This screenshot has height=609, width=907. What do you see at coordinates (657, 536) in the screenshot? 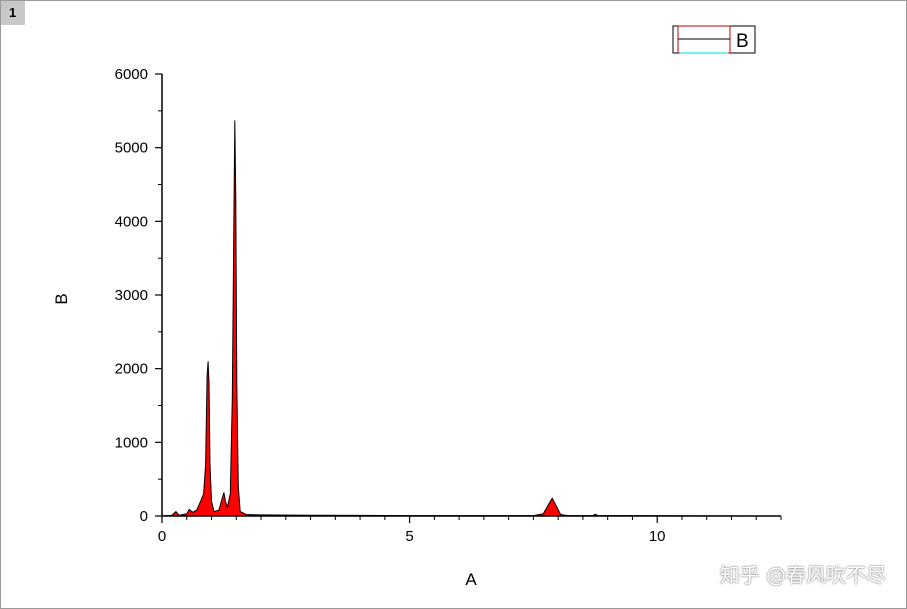
I see `x-tick-label: 10` at bounding box center [657, 536].